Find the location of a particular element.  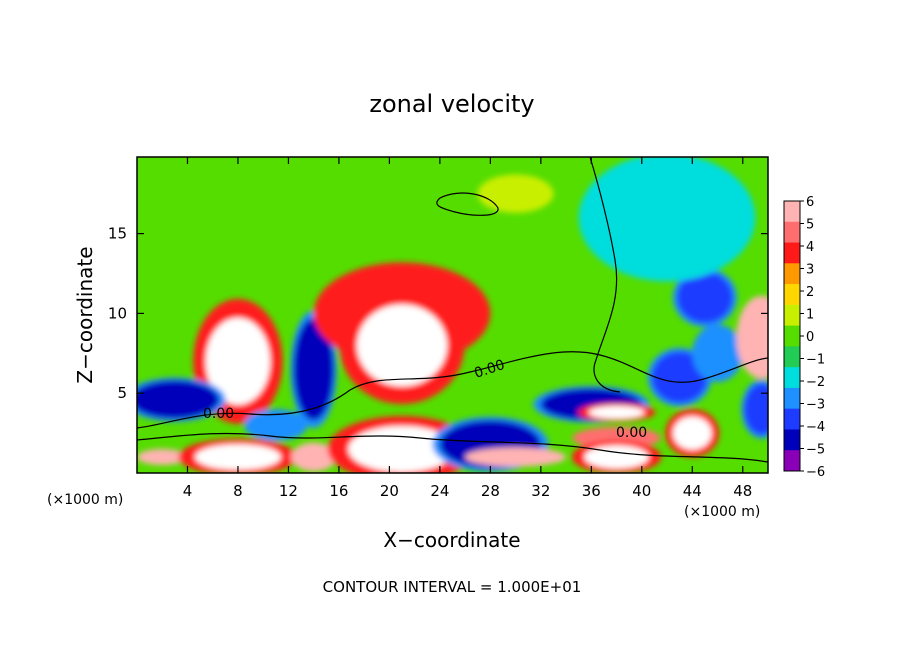

zero-contour-east is located at coordinates (605, 275).